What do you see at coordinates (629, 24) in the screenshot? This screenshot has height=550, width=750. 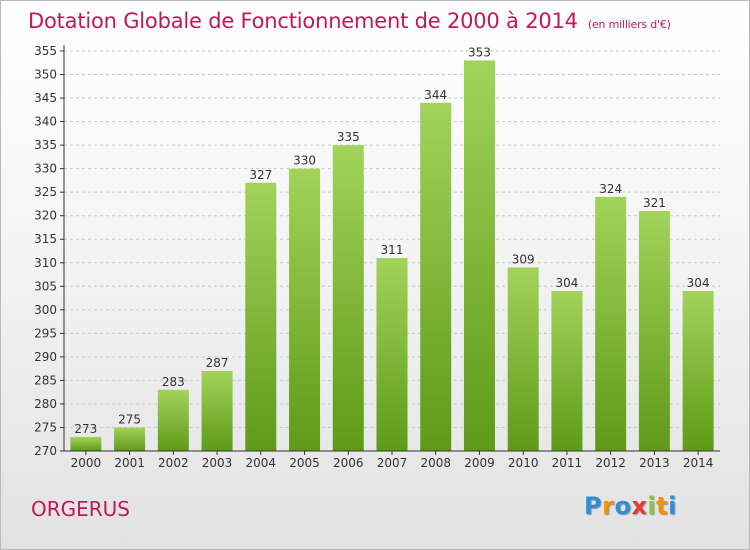 I see `chart-subtitle: (en milliers d'€)` at bounding box center [629, 24].